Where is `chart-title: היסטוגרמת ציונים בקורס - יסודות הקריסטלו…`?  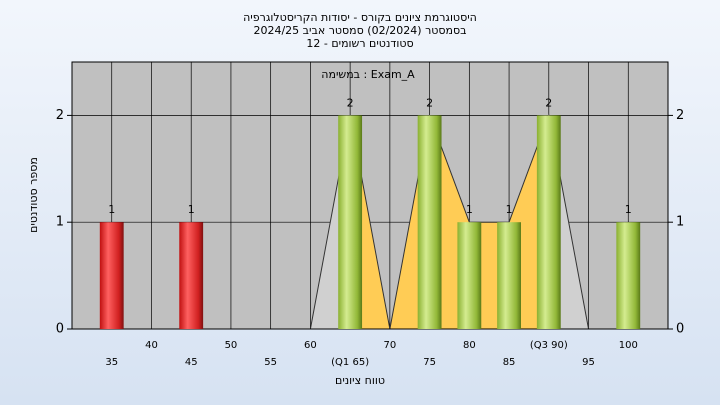
chart-title: היסטוגרמת ציונים בקורס - יסודות הקריסטלו… is located at coordinates (360, 17).